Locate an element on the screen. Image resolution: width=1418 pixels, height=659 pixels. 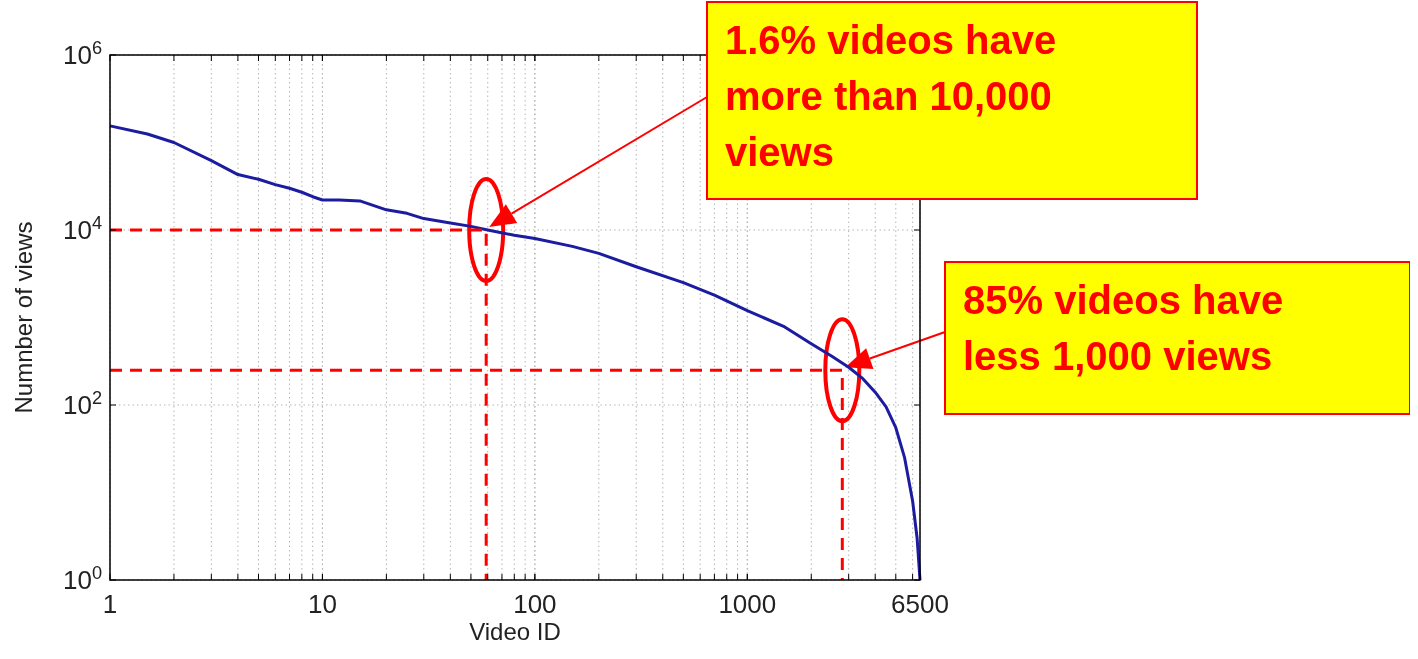
y-tick-label: 10$^{0}$ is located at coordinates (82, 579).